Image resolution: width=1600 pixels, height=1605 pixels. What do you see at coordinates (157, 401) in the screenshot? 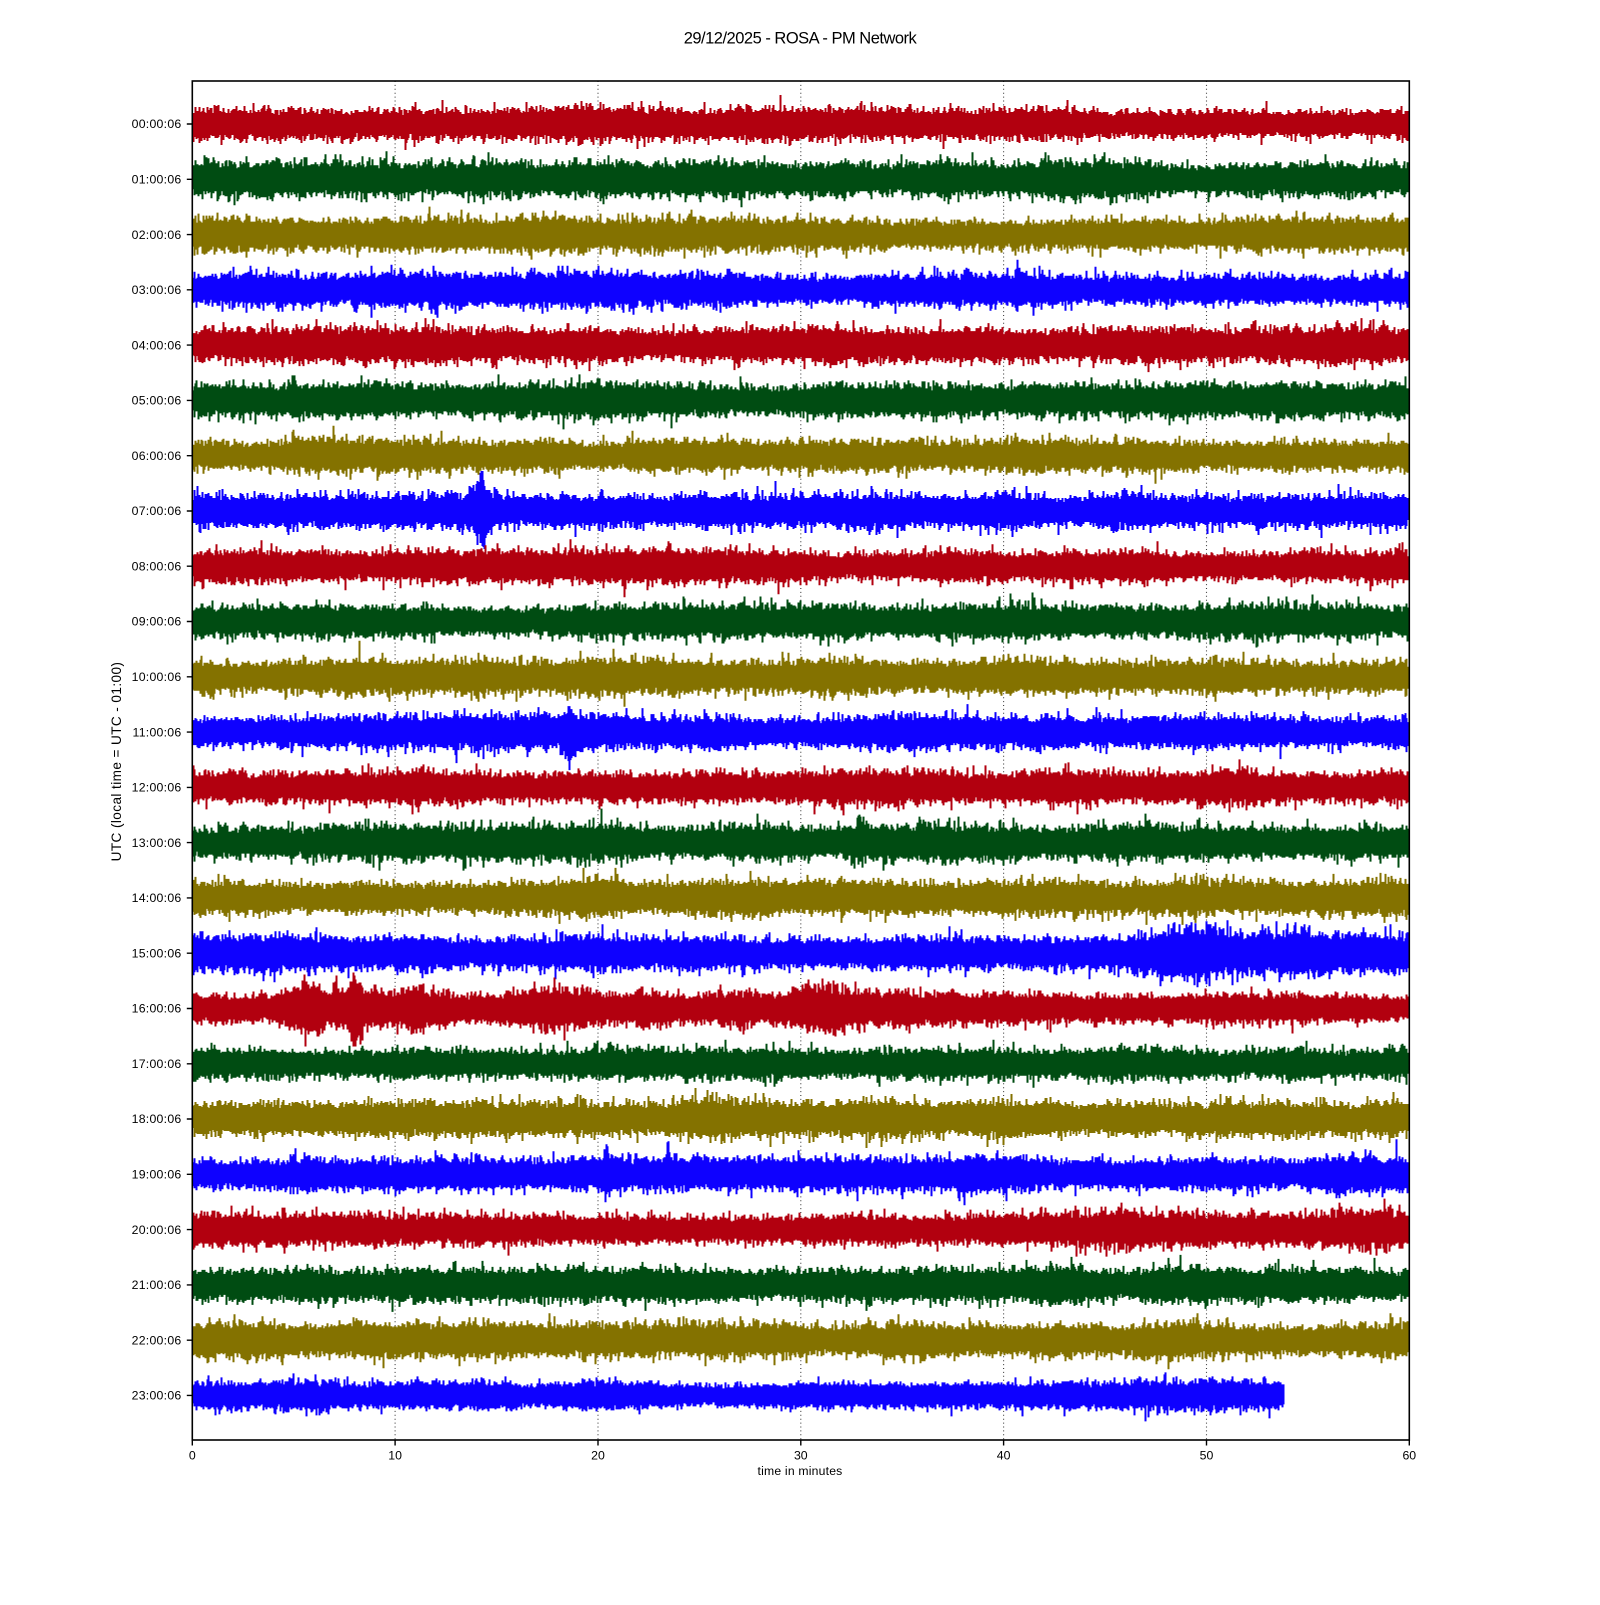
I see `svg-text: 05:00:06` at bounding box center [157, 401].